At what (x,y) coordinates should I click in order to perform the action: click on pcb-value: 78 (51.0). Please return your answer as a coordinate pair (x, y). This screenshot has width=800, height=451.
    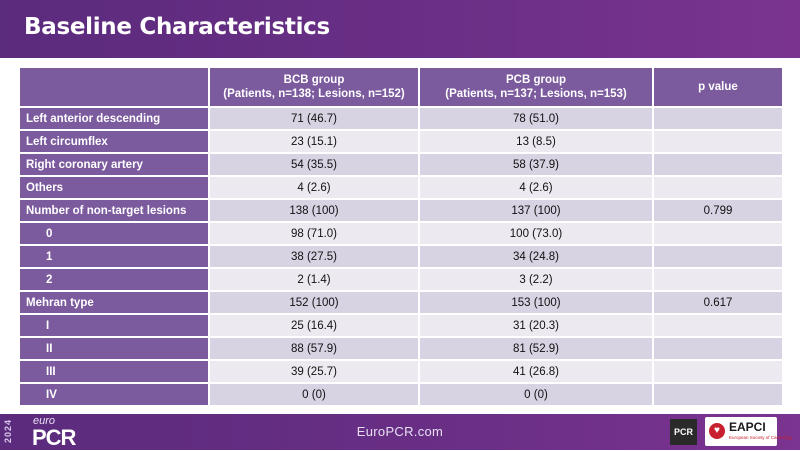
    Looking at the image, I should click on (536, 118).